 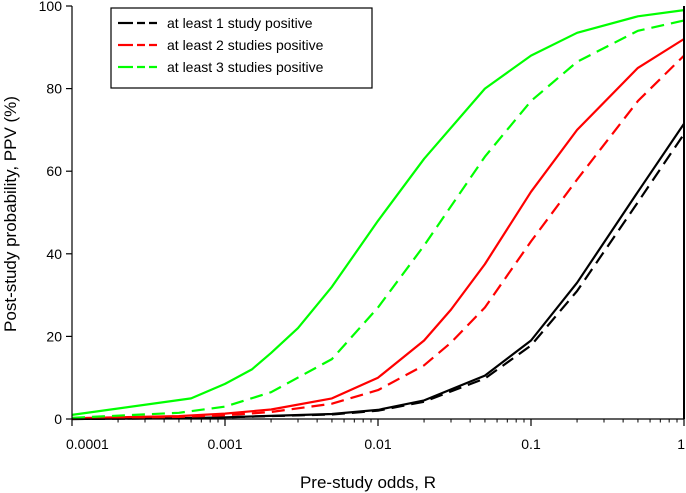 What do you see at coordinates (245, 67) in the screenshot?
I see `legend-label: at least 3 studies positive` at bounding box center [245, 67].